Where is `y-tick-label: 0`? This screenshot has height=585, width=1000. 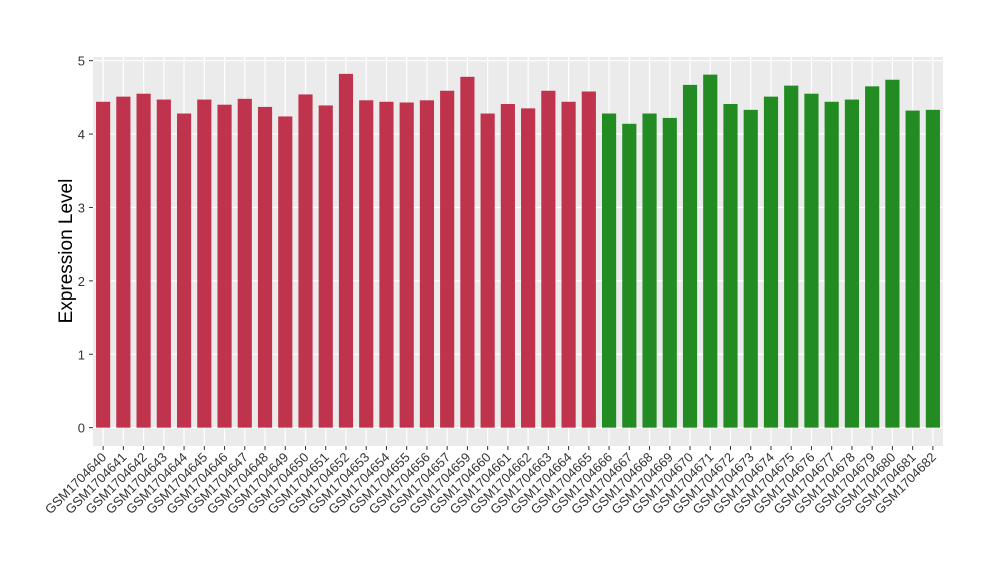
y-tick-label: 0 is located at coordinates (81, 428).